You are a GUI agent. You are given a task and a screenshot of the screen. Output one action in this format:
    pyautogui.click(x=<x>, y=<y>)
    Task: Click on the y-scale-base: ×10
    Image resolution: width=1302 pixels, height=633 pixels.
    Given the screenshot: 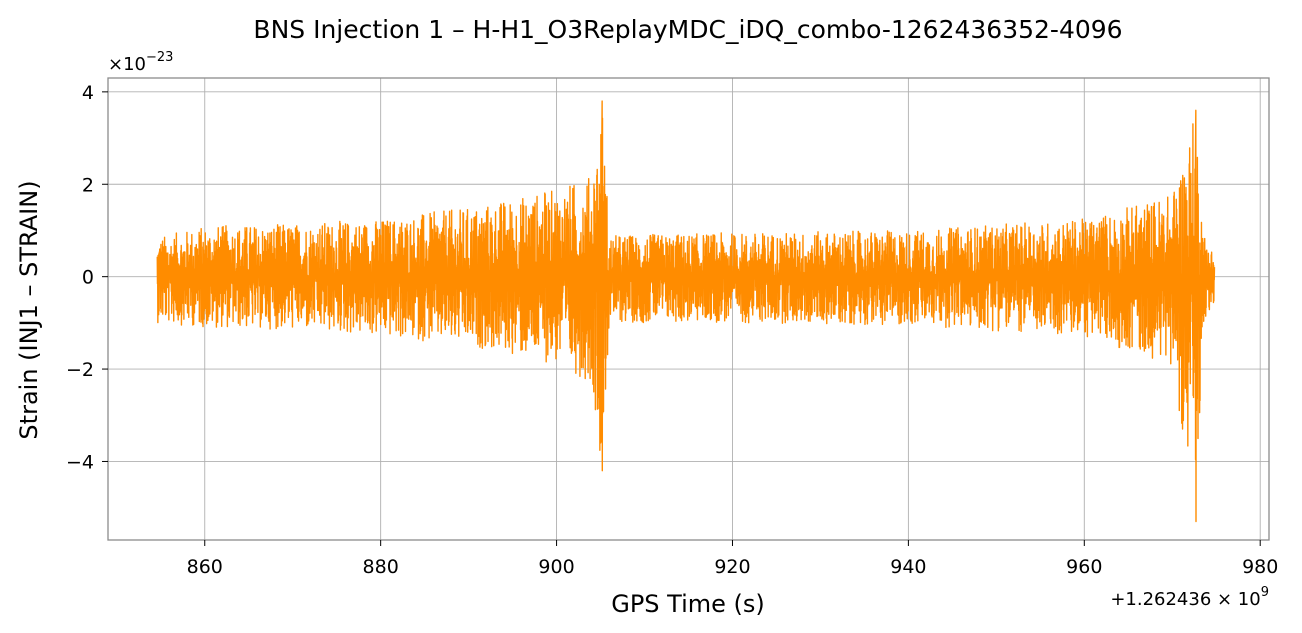 What is the action you would take?
    pyautogui.click(x=127, y=64)
    